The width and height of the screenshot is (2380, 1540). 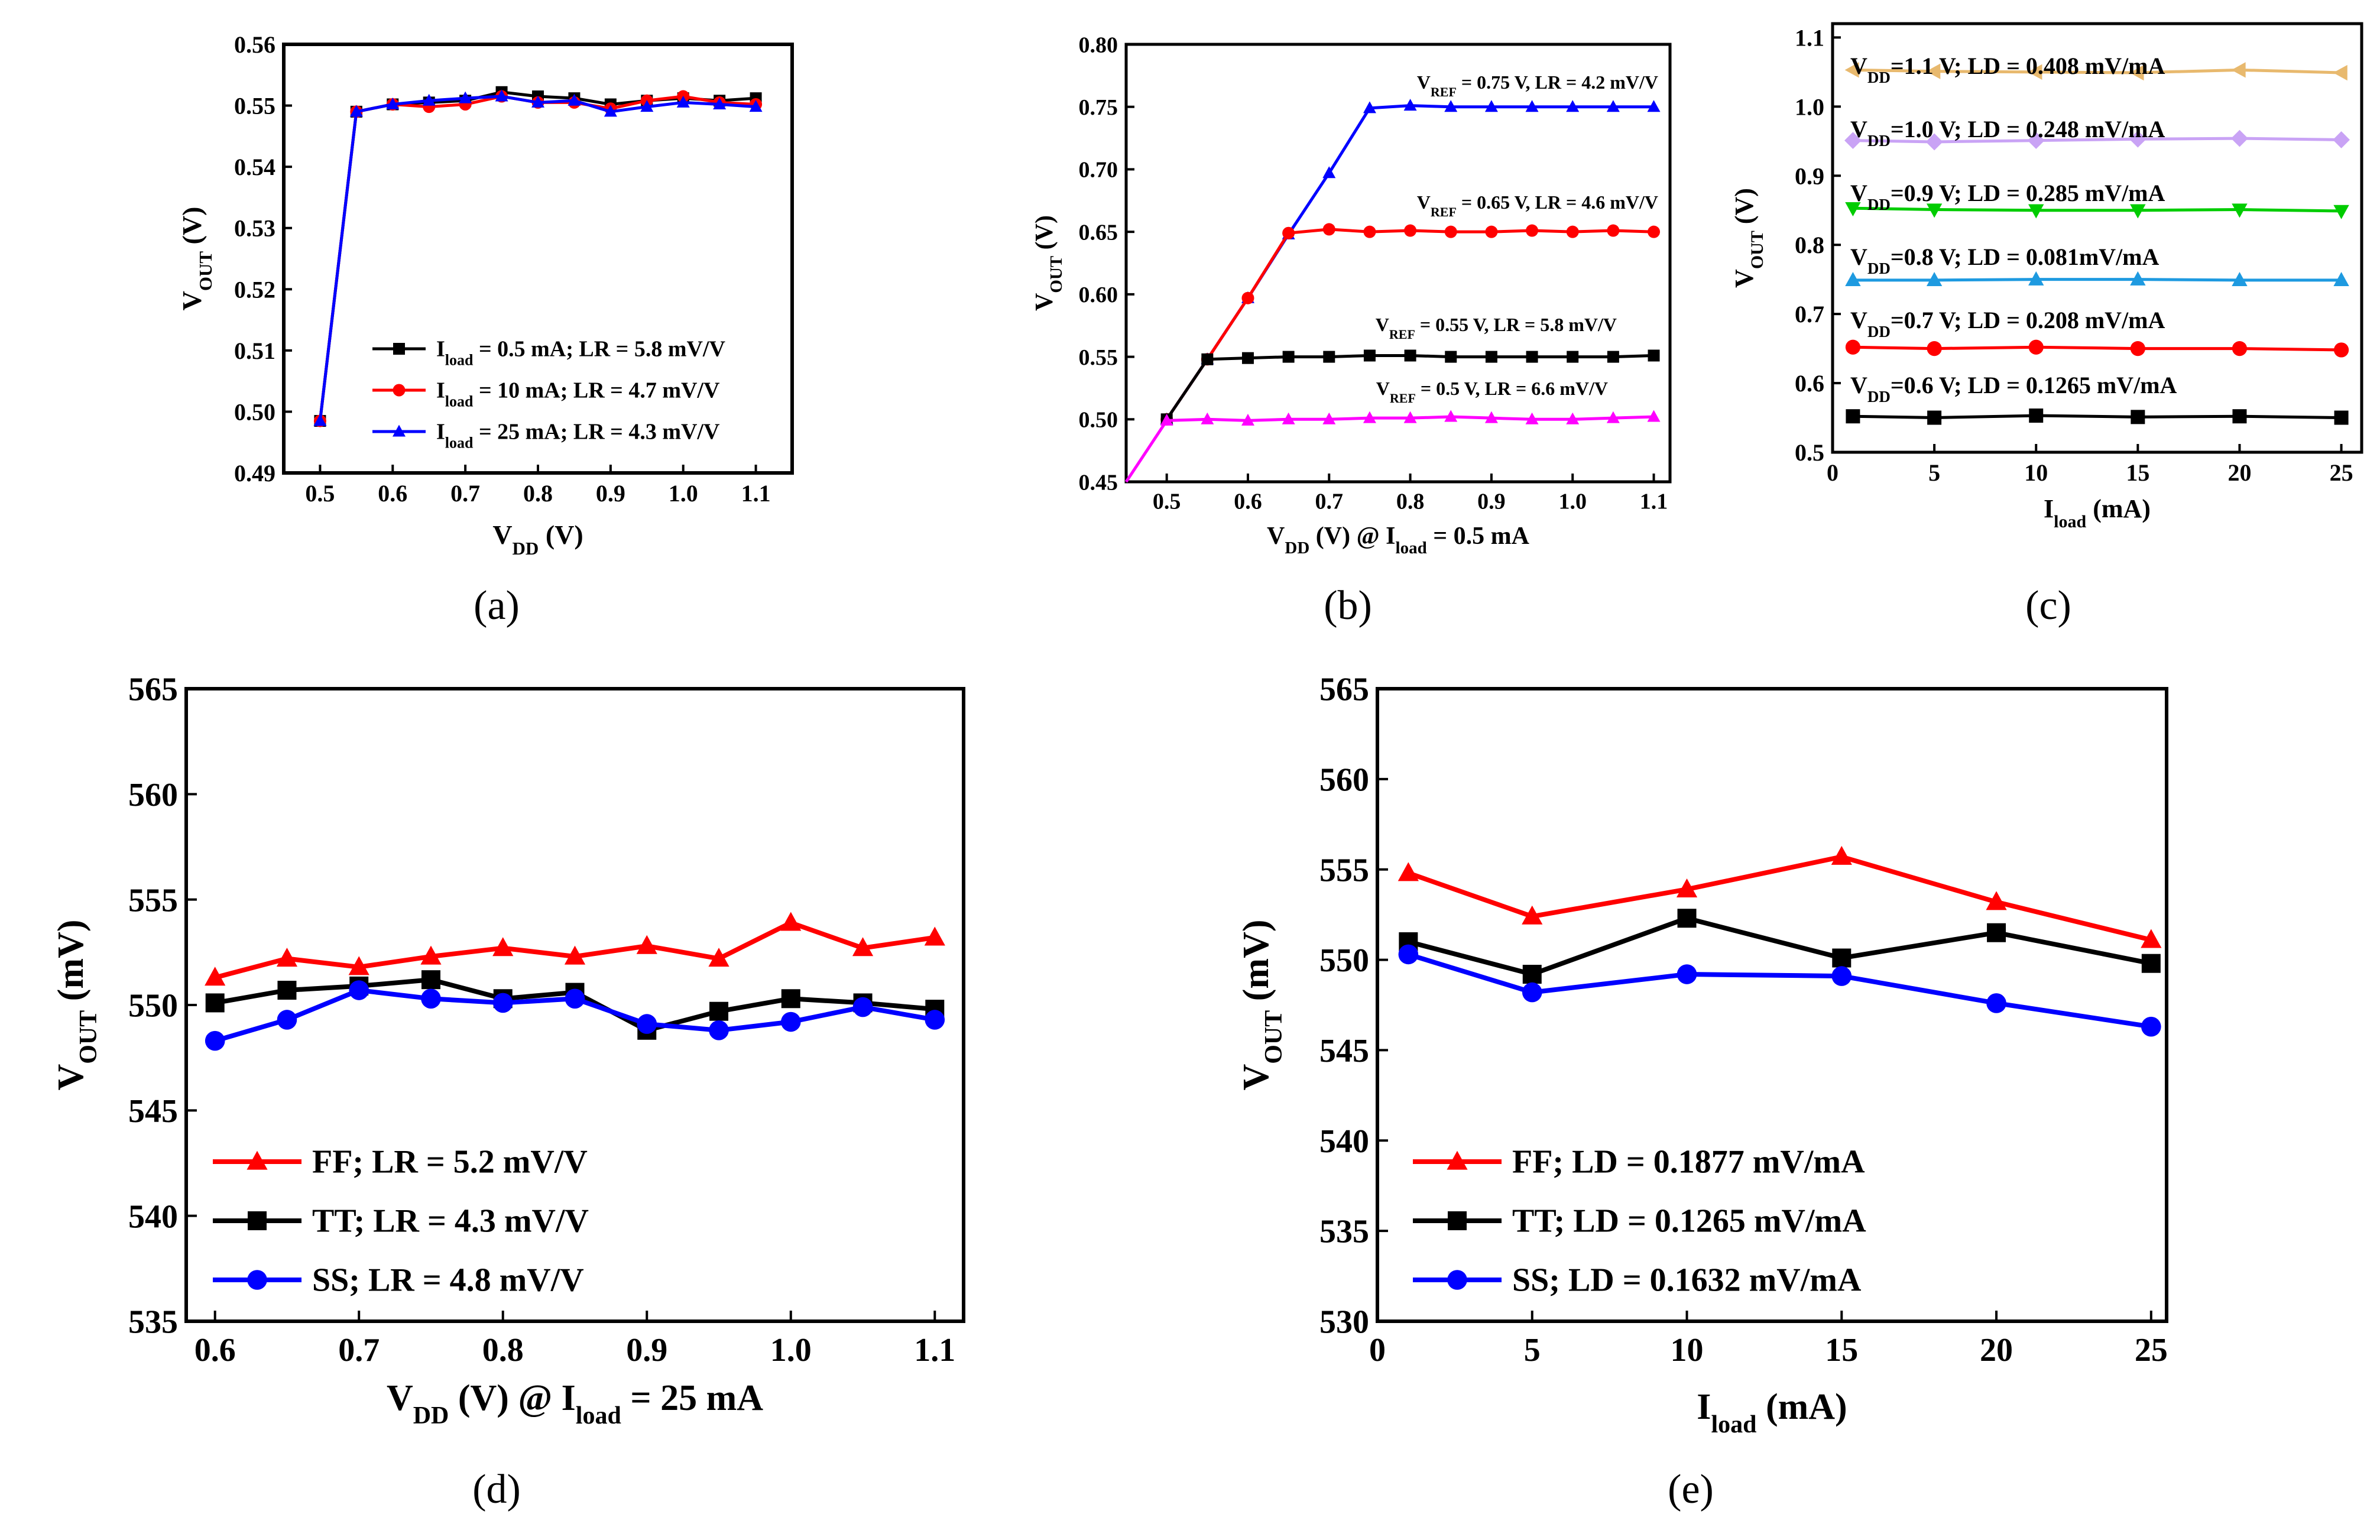 What do you see at coordinates (254, 351) in the screenshot?
I see `y-tick-label: 0.51` at bounding box center [254, 351].